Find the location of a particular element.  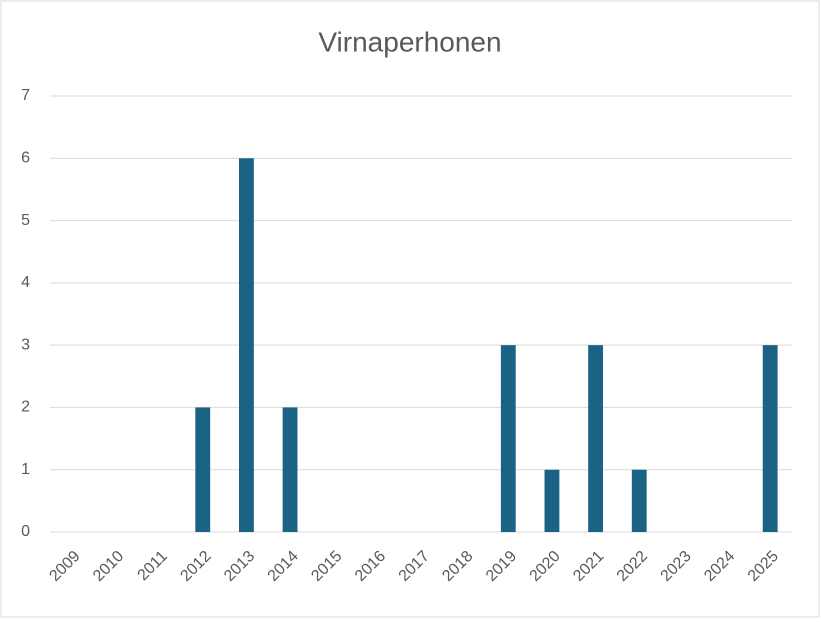

y-tick-label: 2 is located at coordinates (25, 407).